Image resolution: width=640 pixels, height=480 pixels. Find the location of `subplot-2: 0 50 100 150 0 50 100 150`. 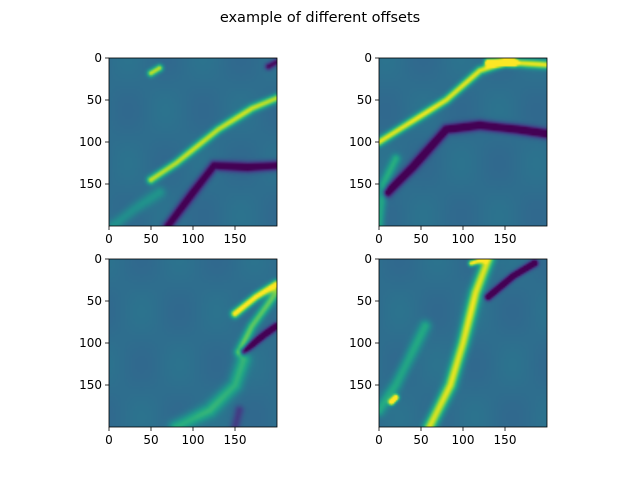

subplot-2: 0 50 100 150 0 50 100 150 is located at coordinates (448, 148).